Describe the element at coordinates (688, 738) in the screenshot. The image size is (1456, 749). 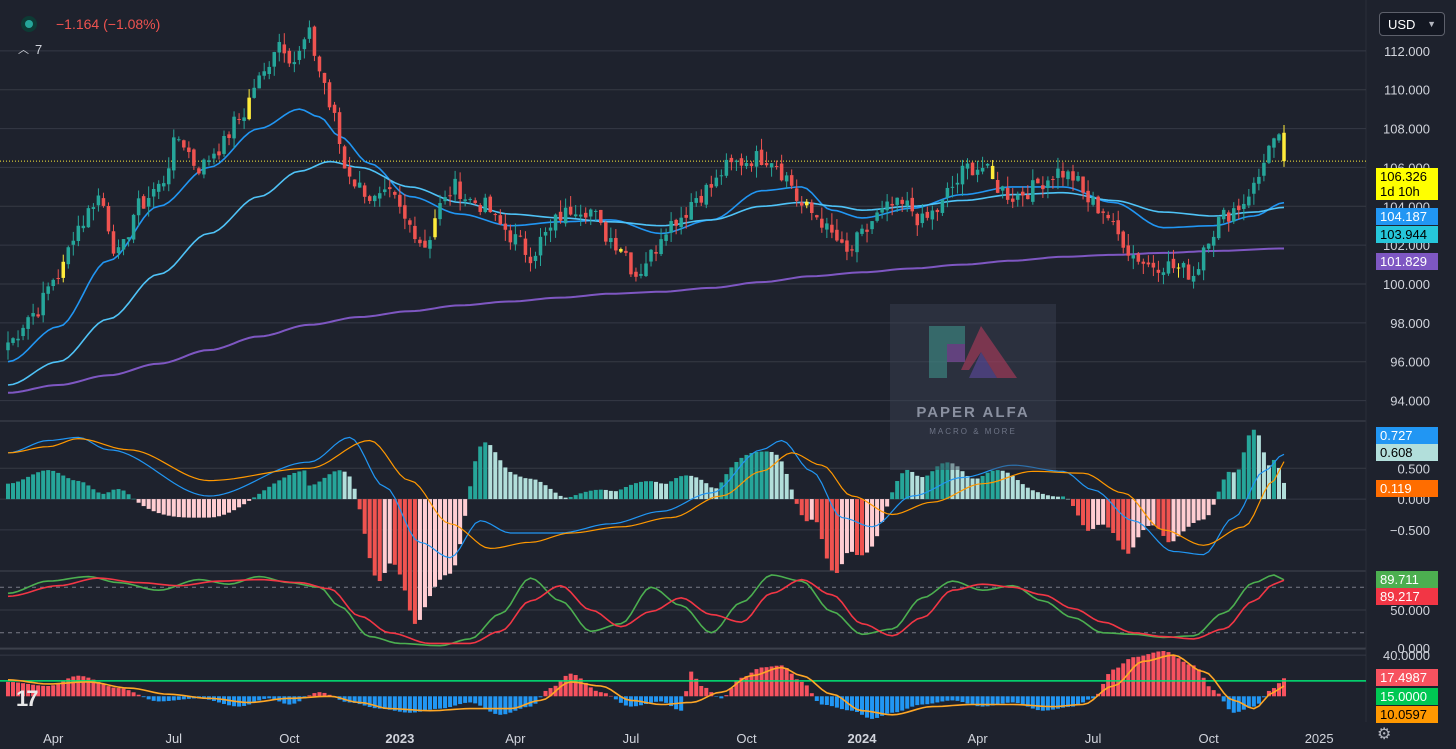
I see `time-axis: Apr Jul Oct 2023 Apr Jul Oct 2024 Apr Jul Oct 2025` at that location.